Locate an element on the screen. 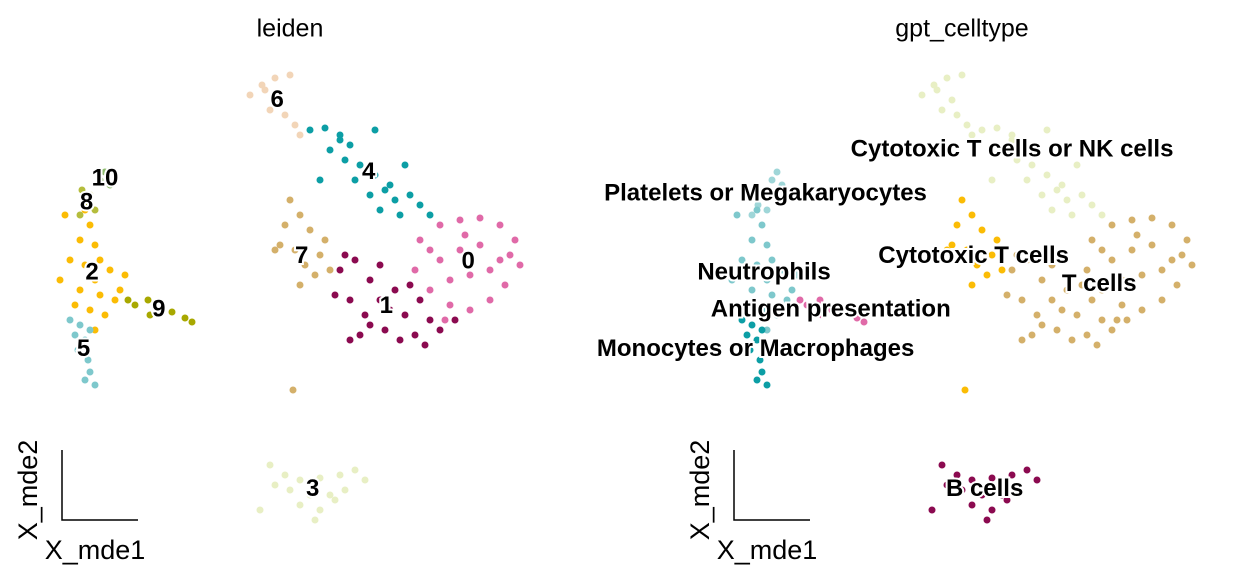 The height and width of the screenshot is (584, 1233). cluster-label: 3 is located at coordinates (312, 488).